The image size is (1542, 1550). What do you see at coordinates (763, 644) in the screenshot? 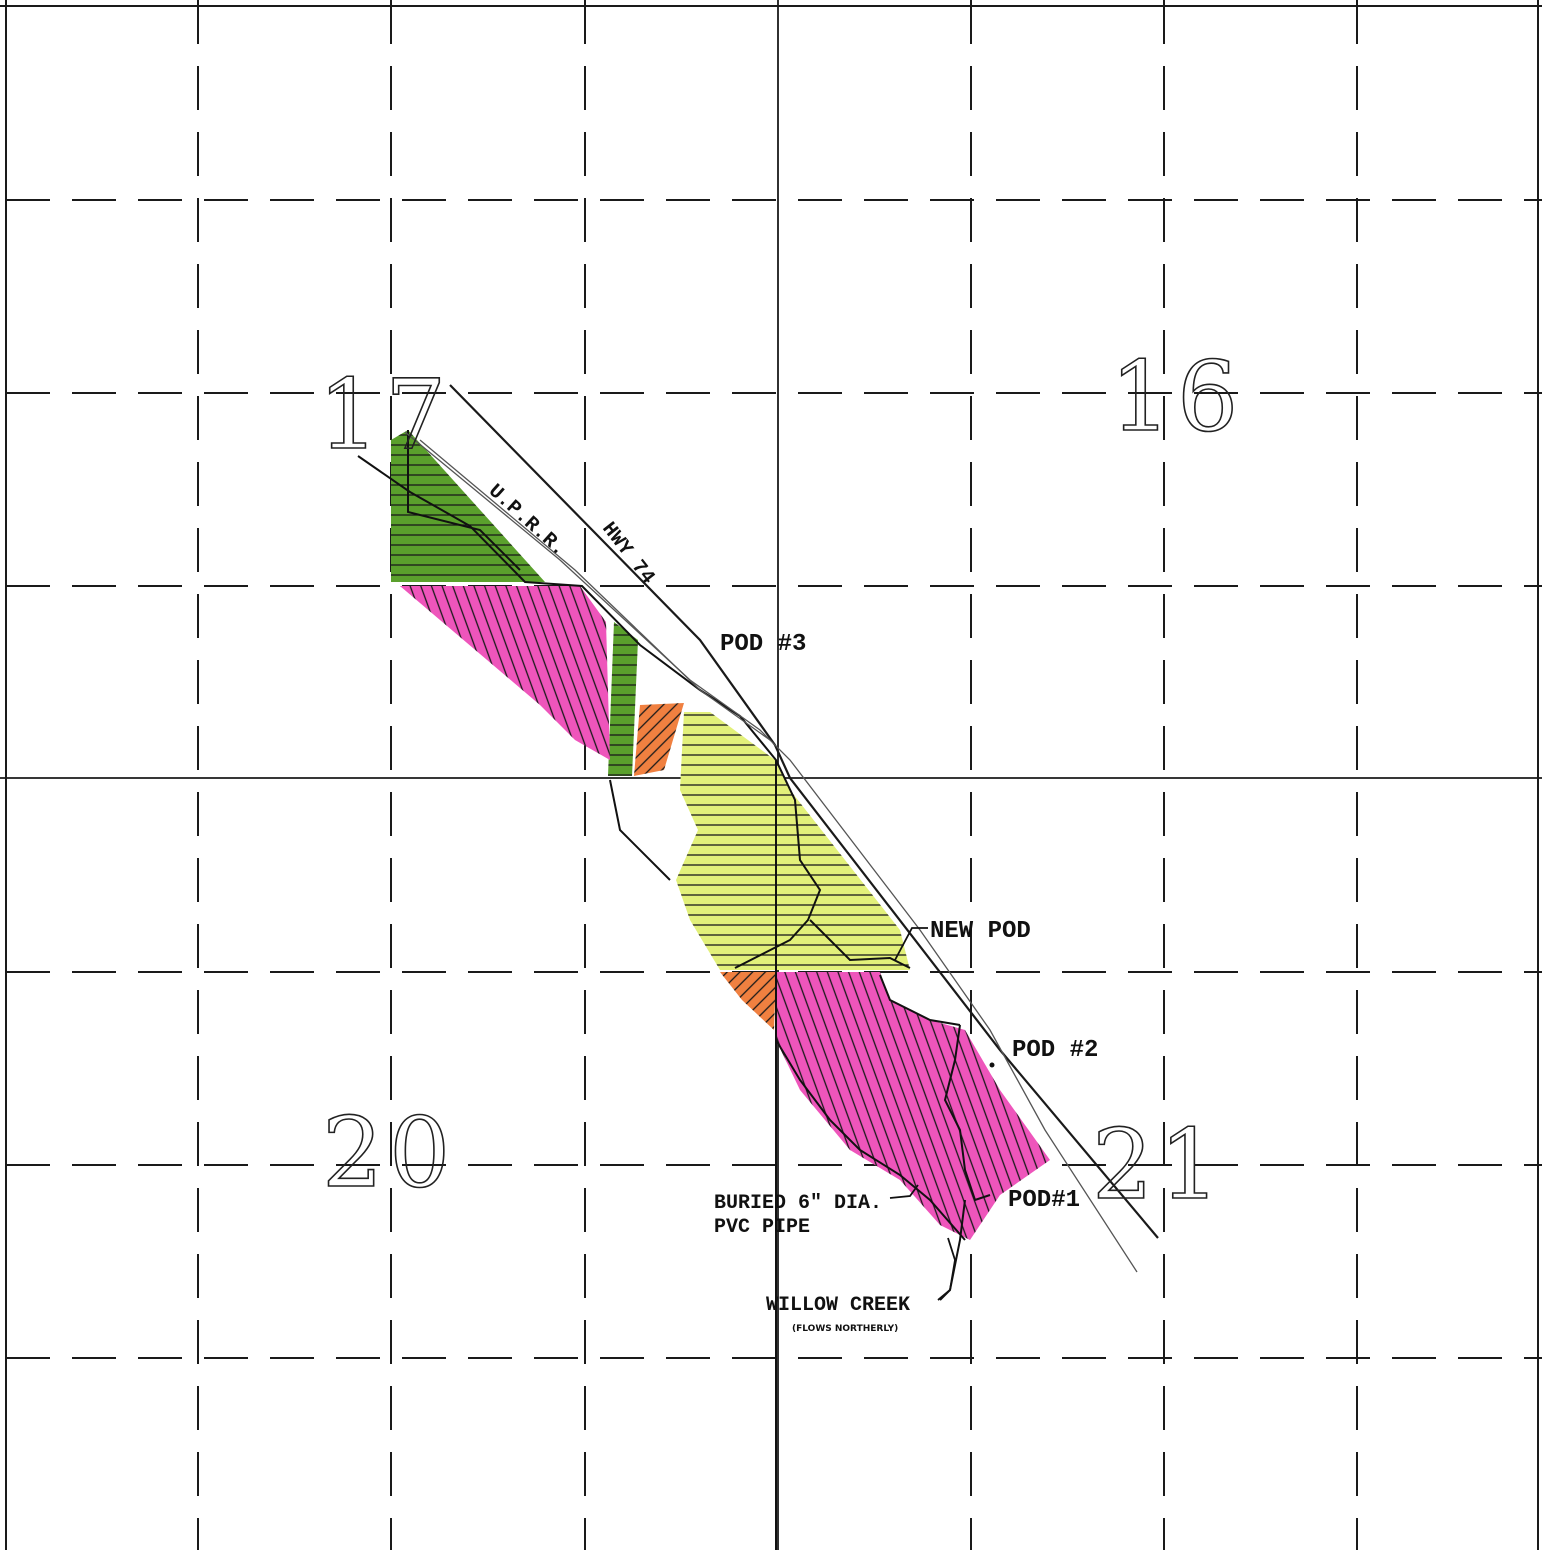
I see `pod3-label: POD #3` at bounding box center [763, 644].